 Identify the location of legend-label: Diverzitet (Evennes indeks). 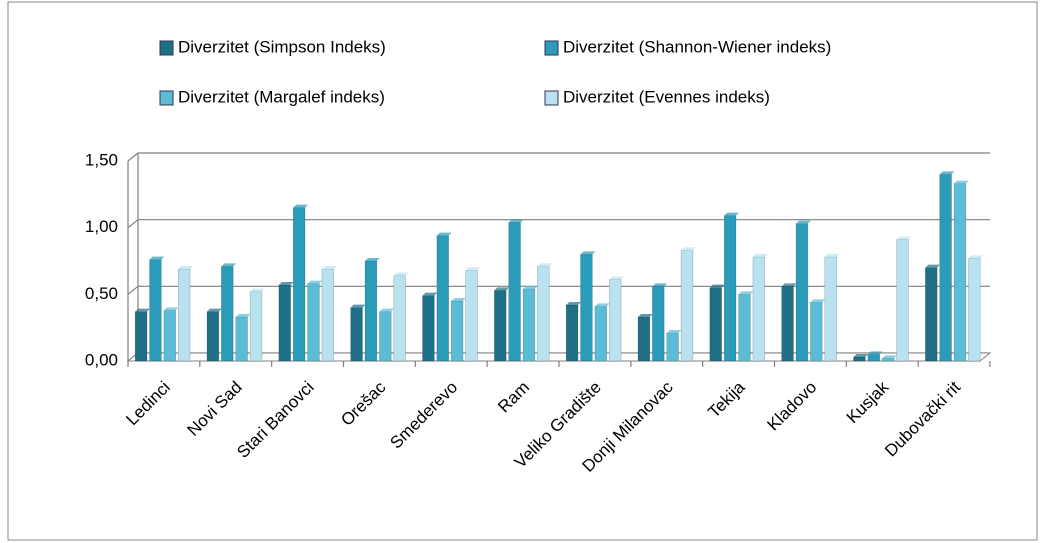
(666, 96).